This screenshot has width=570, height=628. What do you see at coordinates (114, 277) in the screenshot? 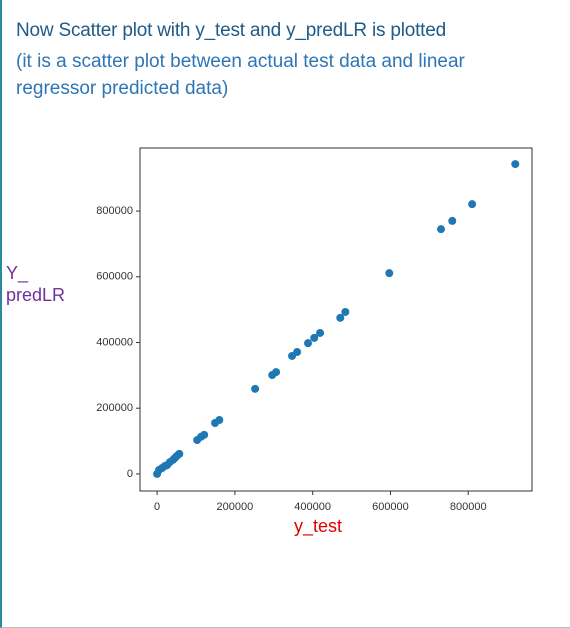
I see `y-tick-label: 600000` at bounding box center [114, 277].